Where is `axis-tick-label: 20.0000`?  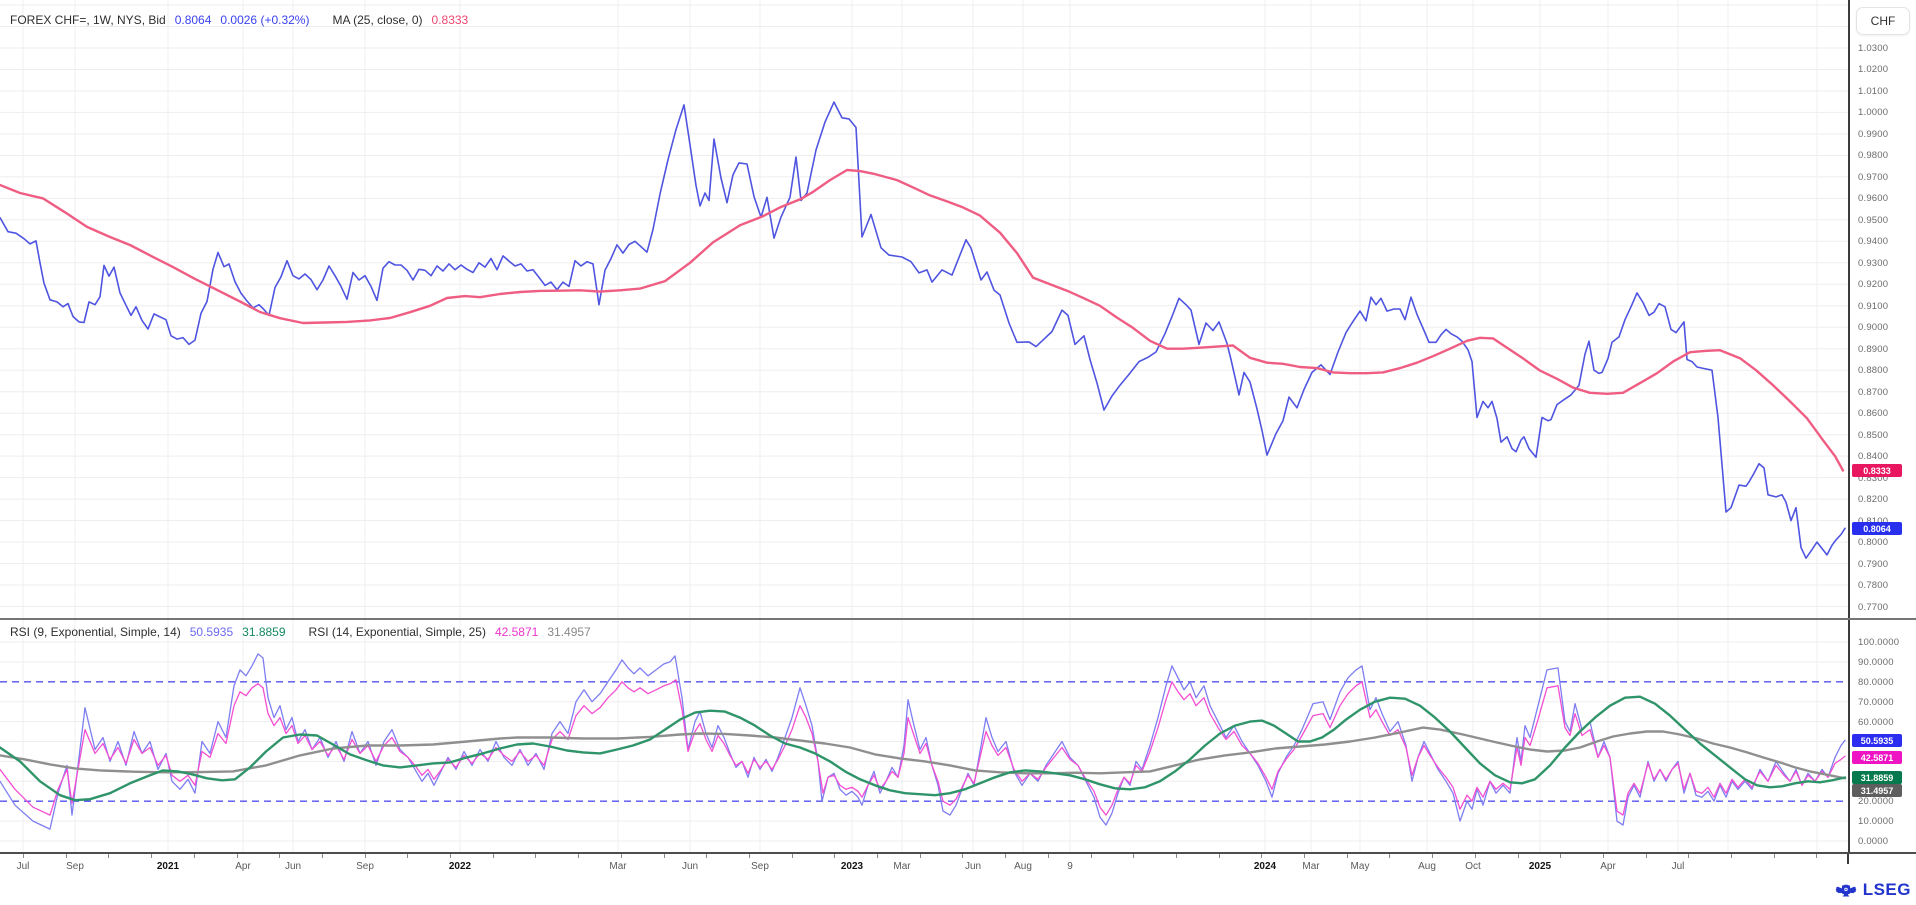 axis-tick-label: 20.0000 is located at coordinates (1876, 802).